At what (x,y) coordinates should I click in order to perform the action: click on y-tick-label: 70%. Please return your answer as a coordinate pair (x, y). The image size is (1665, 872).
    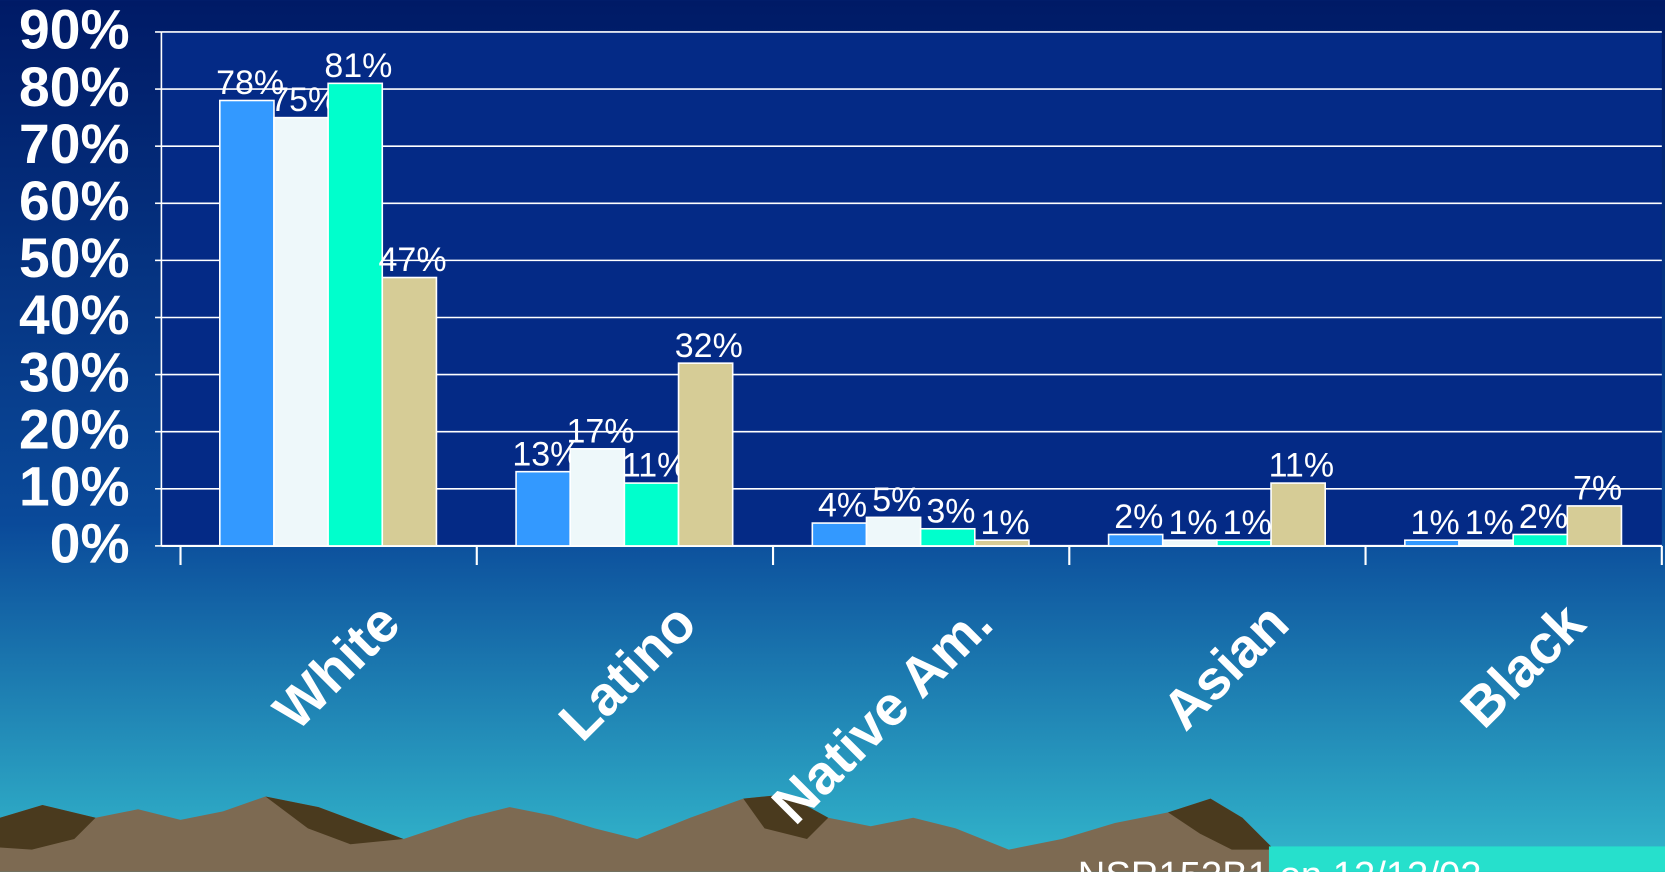
    Looking at the image, I should click on (74, 144).